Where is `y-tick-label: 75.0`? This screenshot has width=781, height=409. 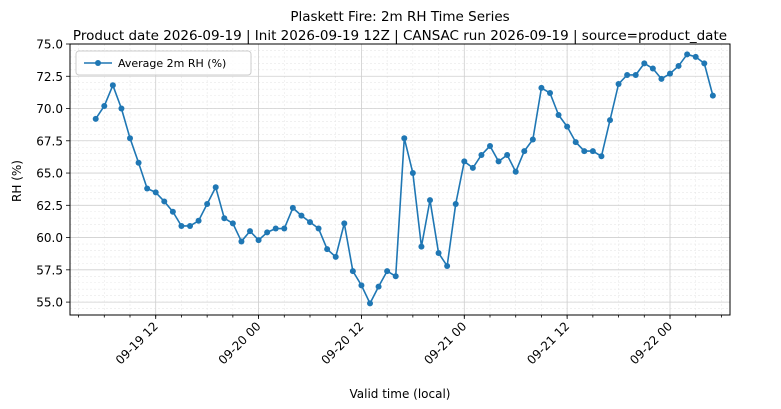
y-tick-label: 75.0 is located at coordinates (49, 45).